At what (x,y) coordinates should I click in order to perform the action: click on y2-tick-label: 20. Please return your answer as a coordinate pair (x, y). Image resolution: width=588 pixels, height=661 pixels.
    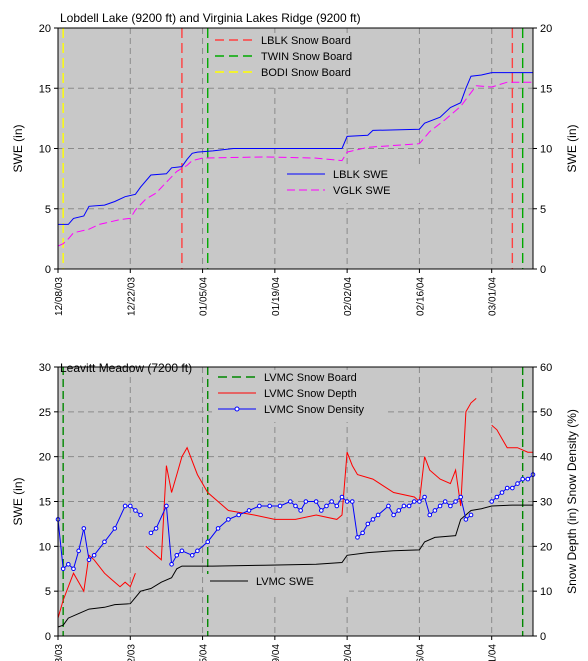
    Looking at the image, I should click on (546, 547).